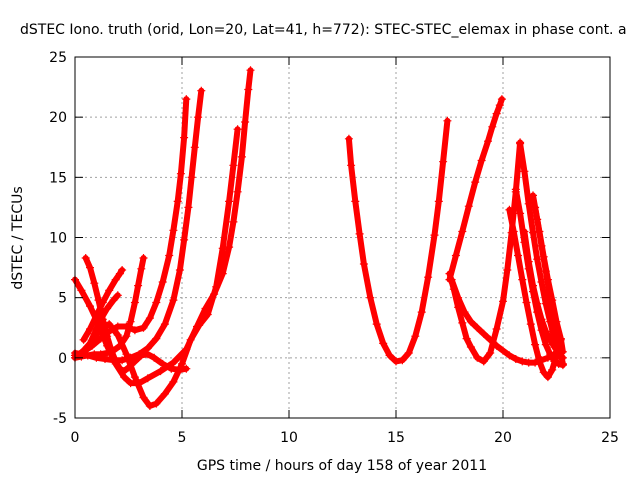 Image resolution: width=640 pixels, height=480 pixels. I want to click on x-tick-label: 25, so click(610, 438).